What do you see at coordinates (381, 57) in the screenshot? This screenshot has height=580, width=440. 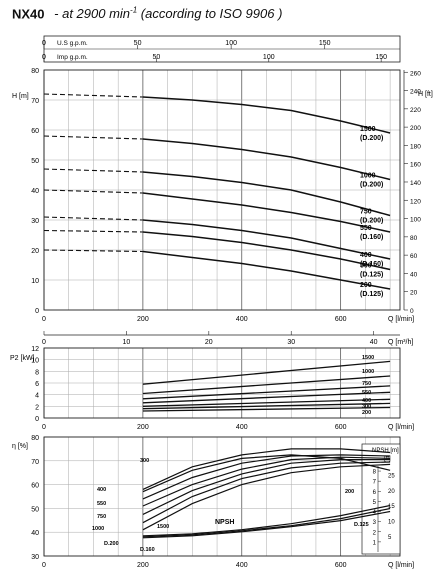 I see `impgpm-tick-label: 150` at bounding box center [381, 57].